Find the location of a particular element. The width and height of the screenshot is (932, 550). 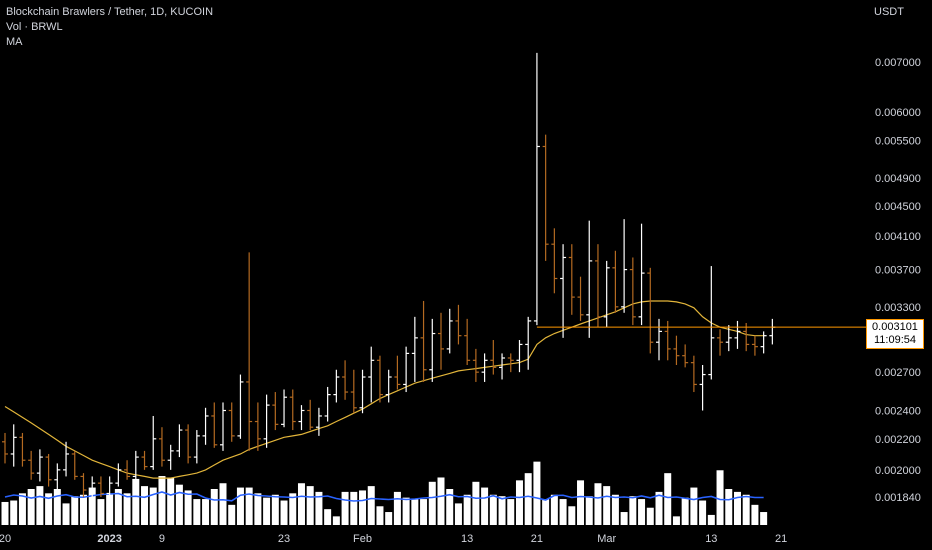

x-tick-label: 9 is located at coordinates (162, 539).